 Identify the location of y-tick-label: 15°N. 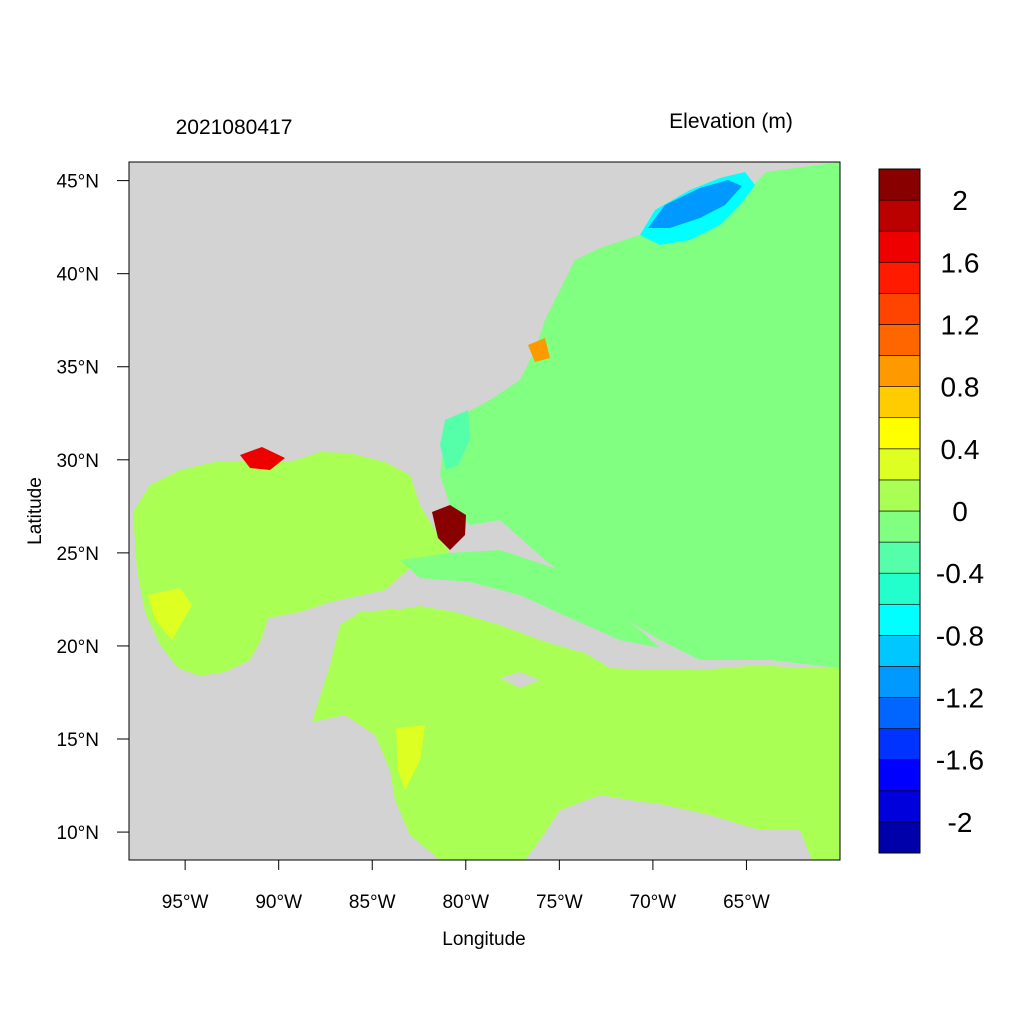
(78, 740).